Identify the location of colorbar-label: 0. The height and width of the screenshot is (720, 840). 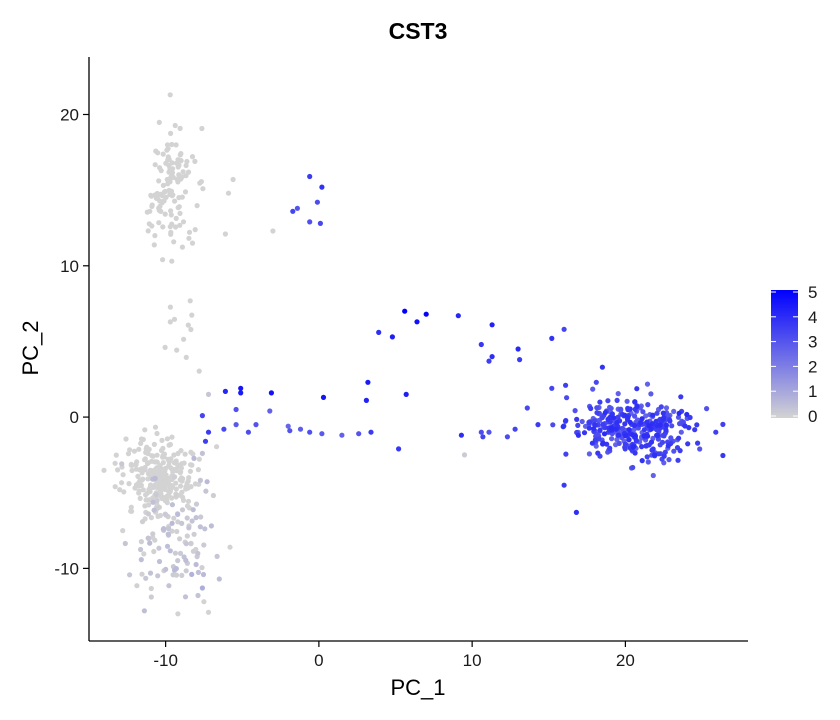
(812, 416).